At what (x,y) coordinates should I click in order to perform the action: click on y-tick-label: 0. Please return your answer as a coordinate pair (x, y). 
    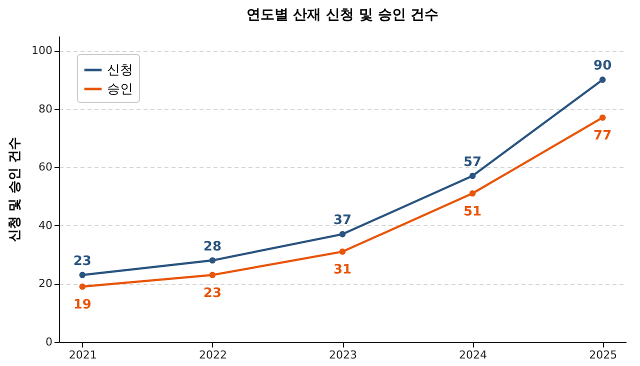
    Looking at the image, I should click on (49, 342).